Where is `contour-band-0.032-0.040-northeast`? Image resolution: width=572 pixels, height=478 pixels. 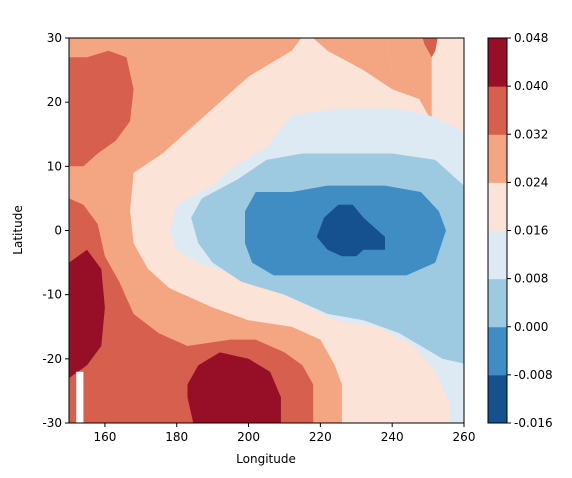 contour-band-0.032-0.040-northeast is located at coordinates (430, 48).